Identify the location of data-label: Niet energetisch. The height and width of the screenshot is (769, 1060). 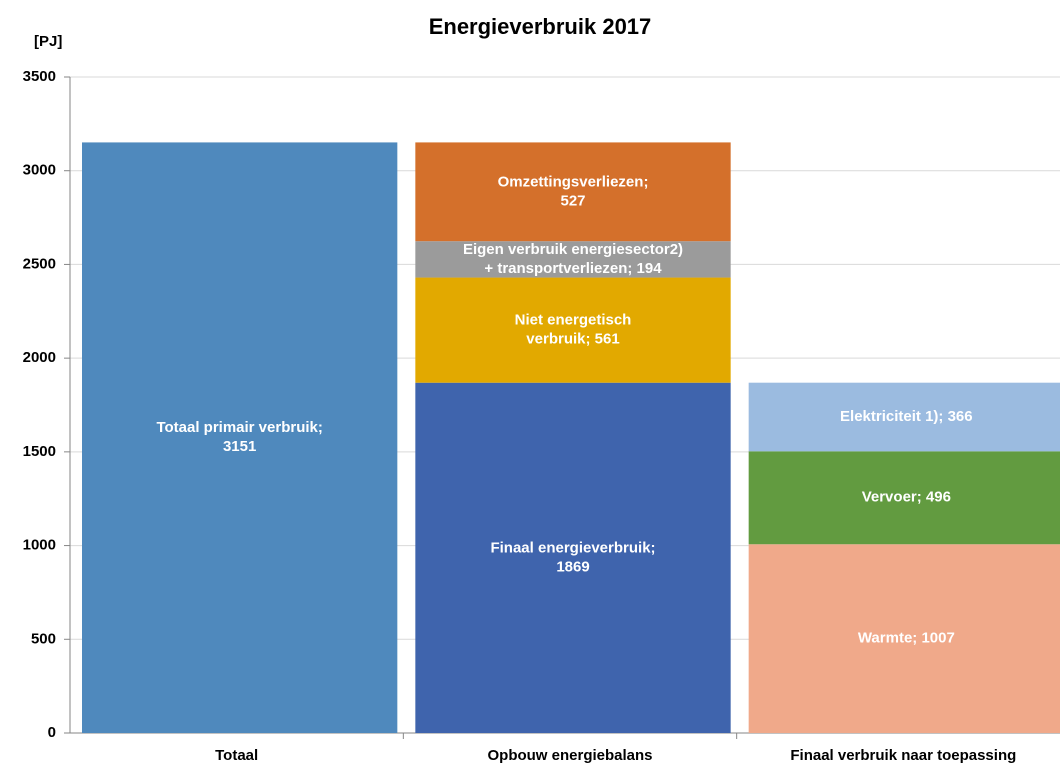
(573, 320).